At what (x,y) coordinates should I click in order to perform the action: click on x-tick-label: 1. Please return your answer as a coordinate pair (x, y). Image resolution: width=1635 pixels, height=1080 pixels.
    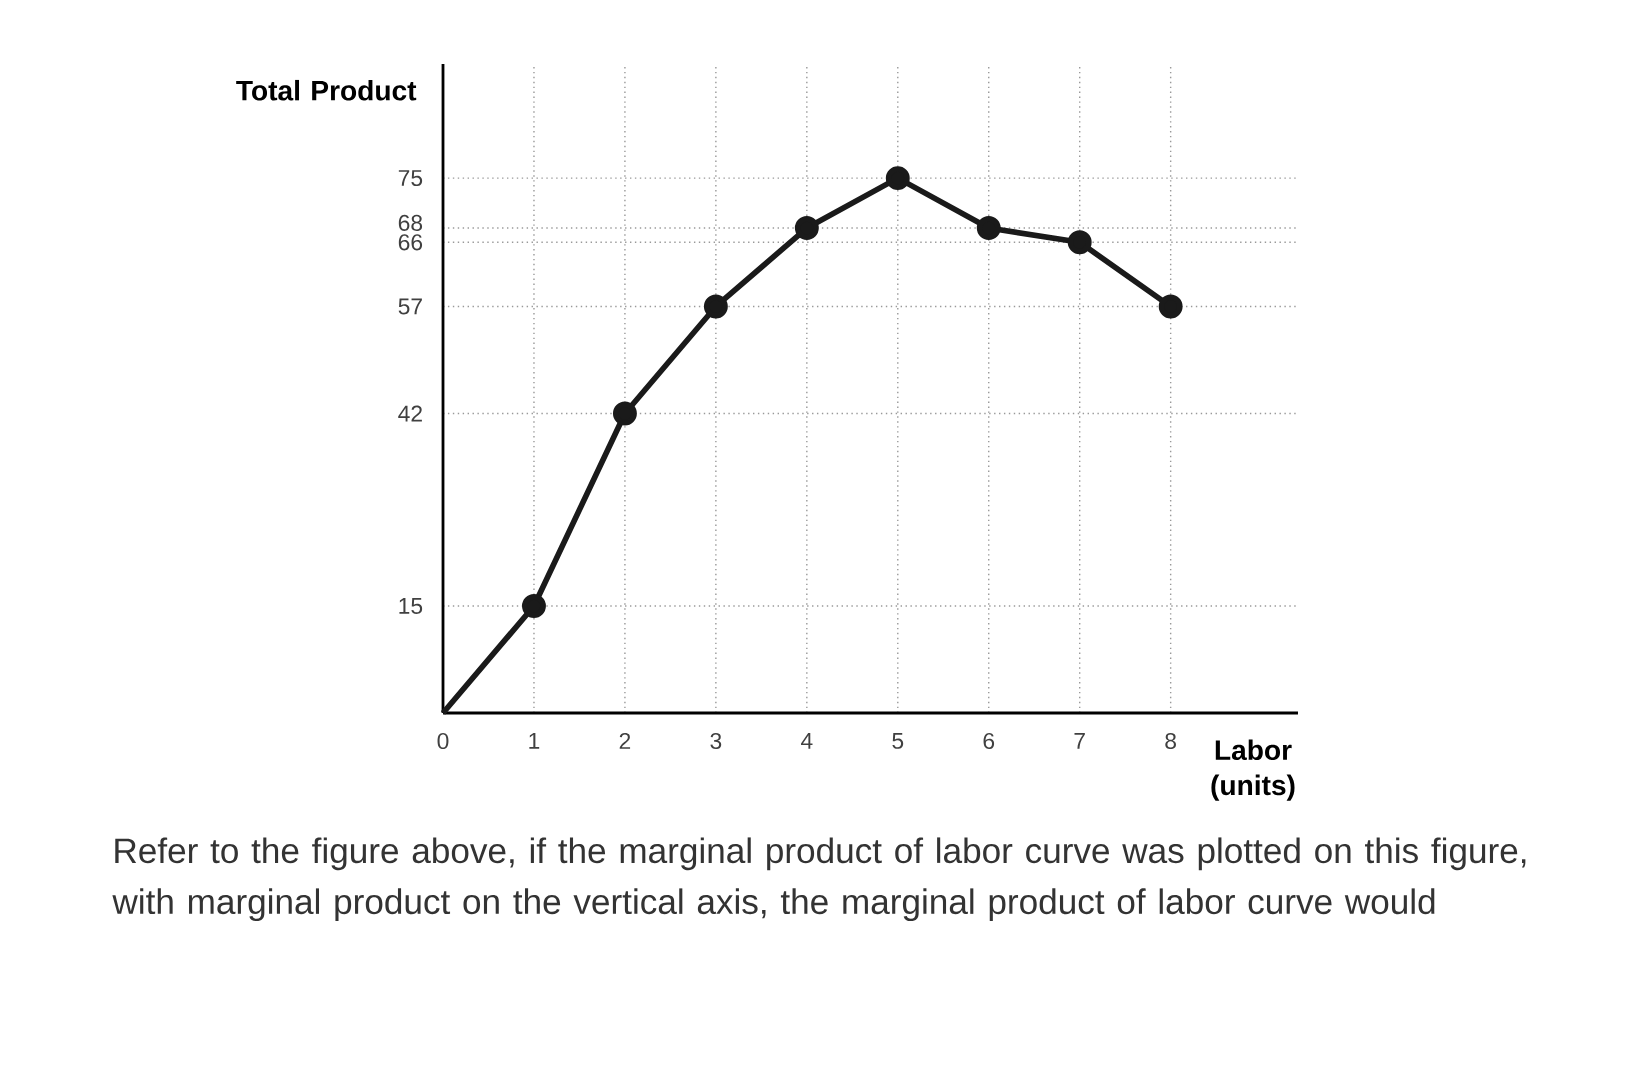
    Looking at the image, I should click on (534, 740).